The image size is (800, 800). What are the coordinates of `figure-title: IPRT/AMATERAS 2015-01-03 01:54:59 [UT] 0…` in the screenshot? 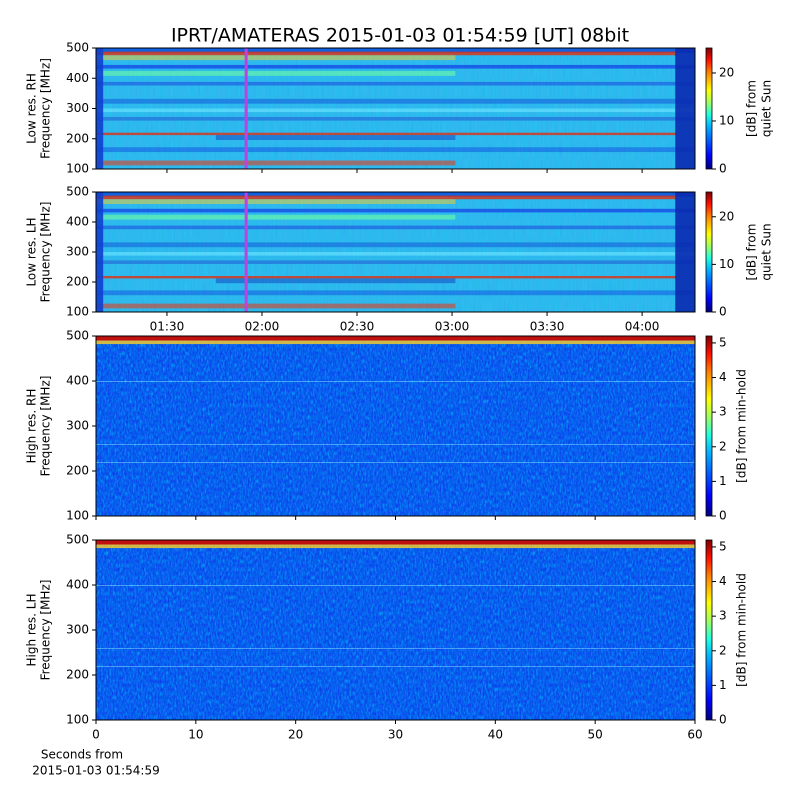 It's located at (400, 36).